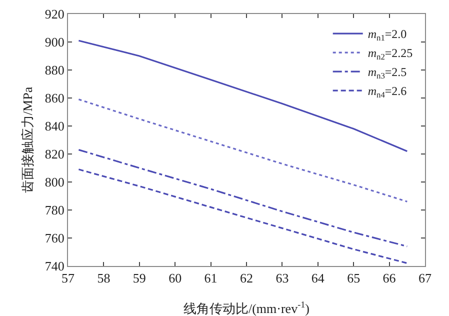 The width and height of the screenshot is (449, 316). I want to click on x-tick-label: 66, so click(389, 278).